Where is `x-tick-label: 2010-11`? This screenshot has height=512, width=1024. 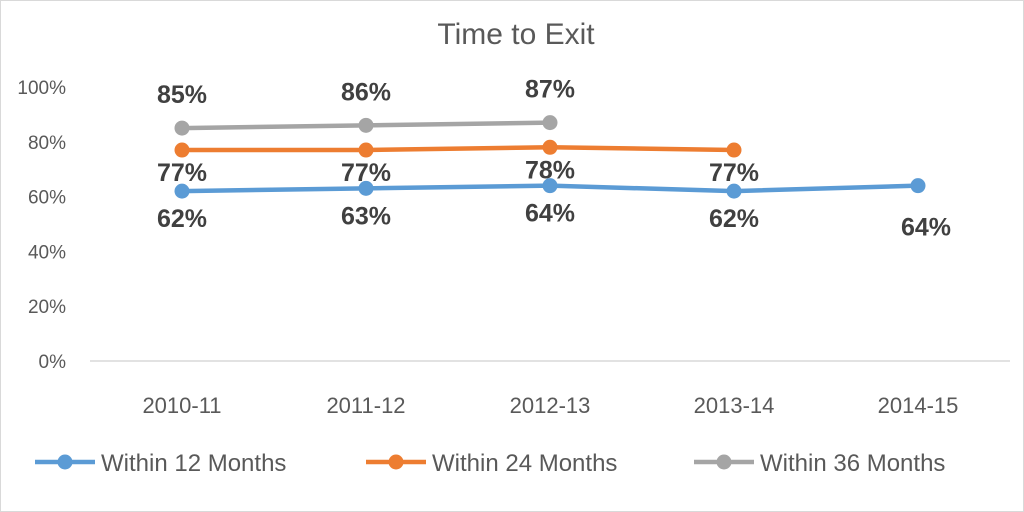
x-tick-label: 2010-11 is located at coordinates (181, 405).